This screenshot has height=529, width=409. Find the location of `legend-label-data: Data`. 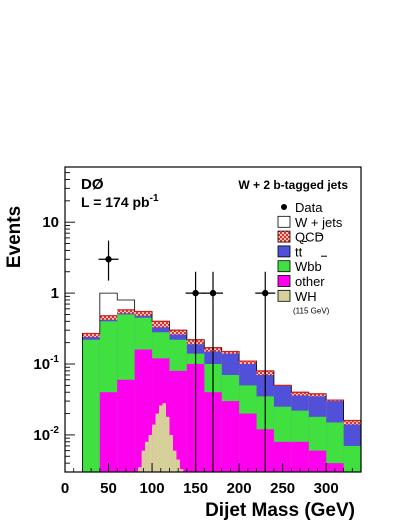

legend-label-data: Data is located at coordinates (309, 207).